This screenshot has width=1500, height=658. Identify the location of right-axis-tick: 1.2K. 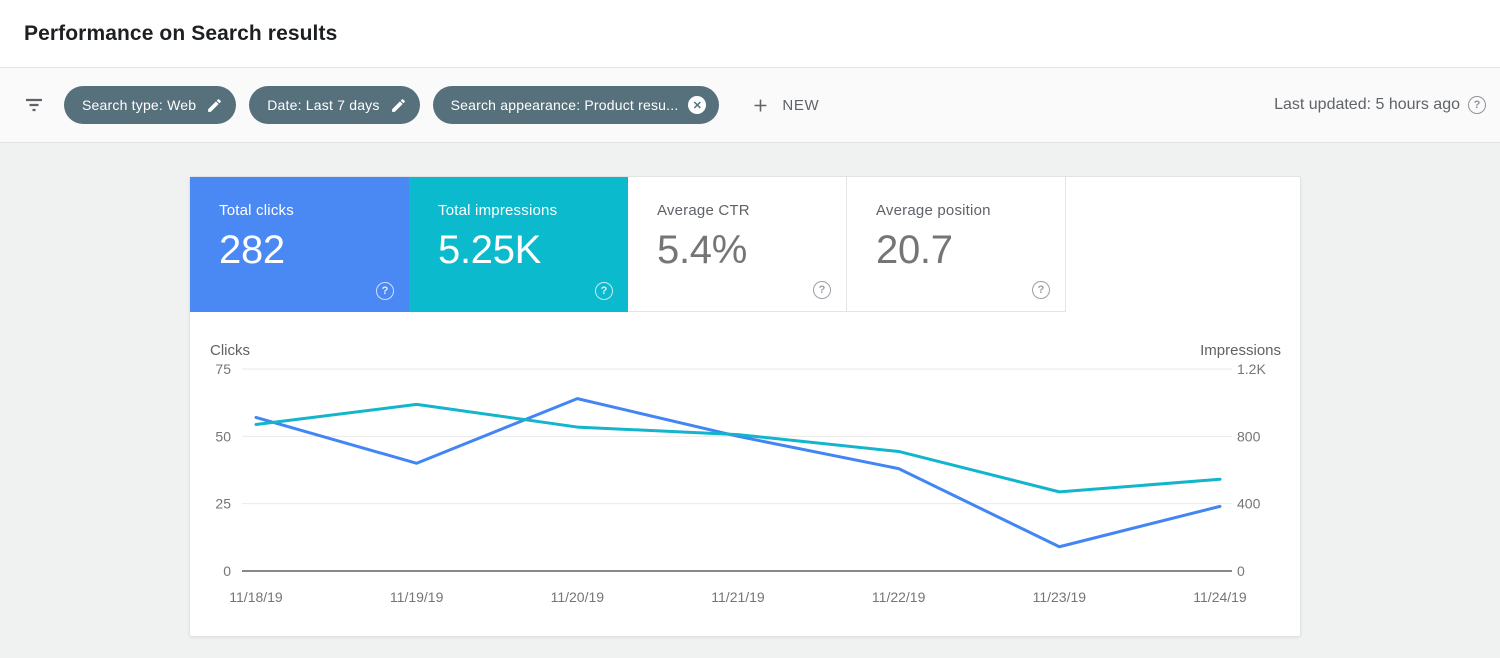
(1251, 369).